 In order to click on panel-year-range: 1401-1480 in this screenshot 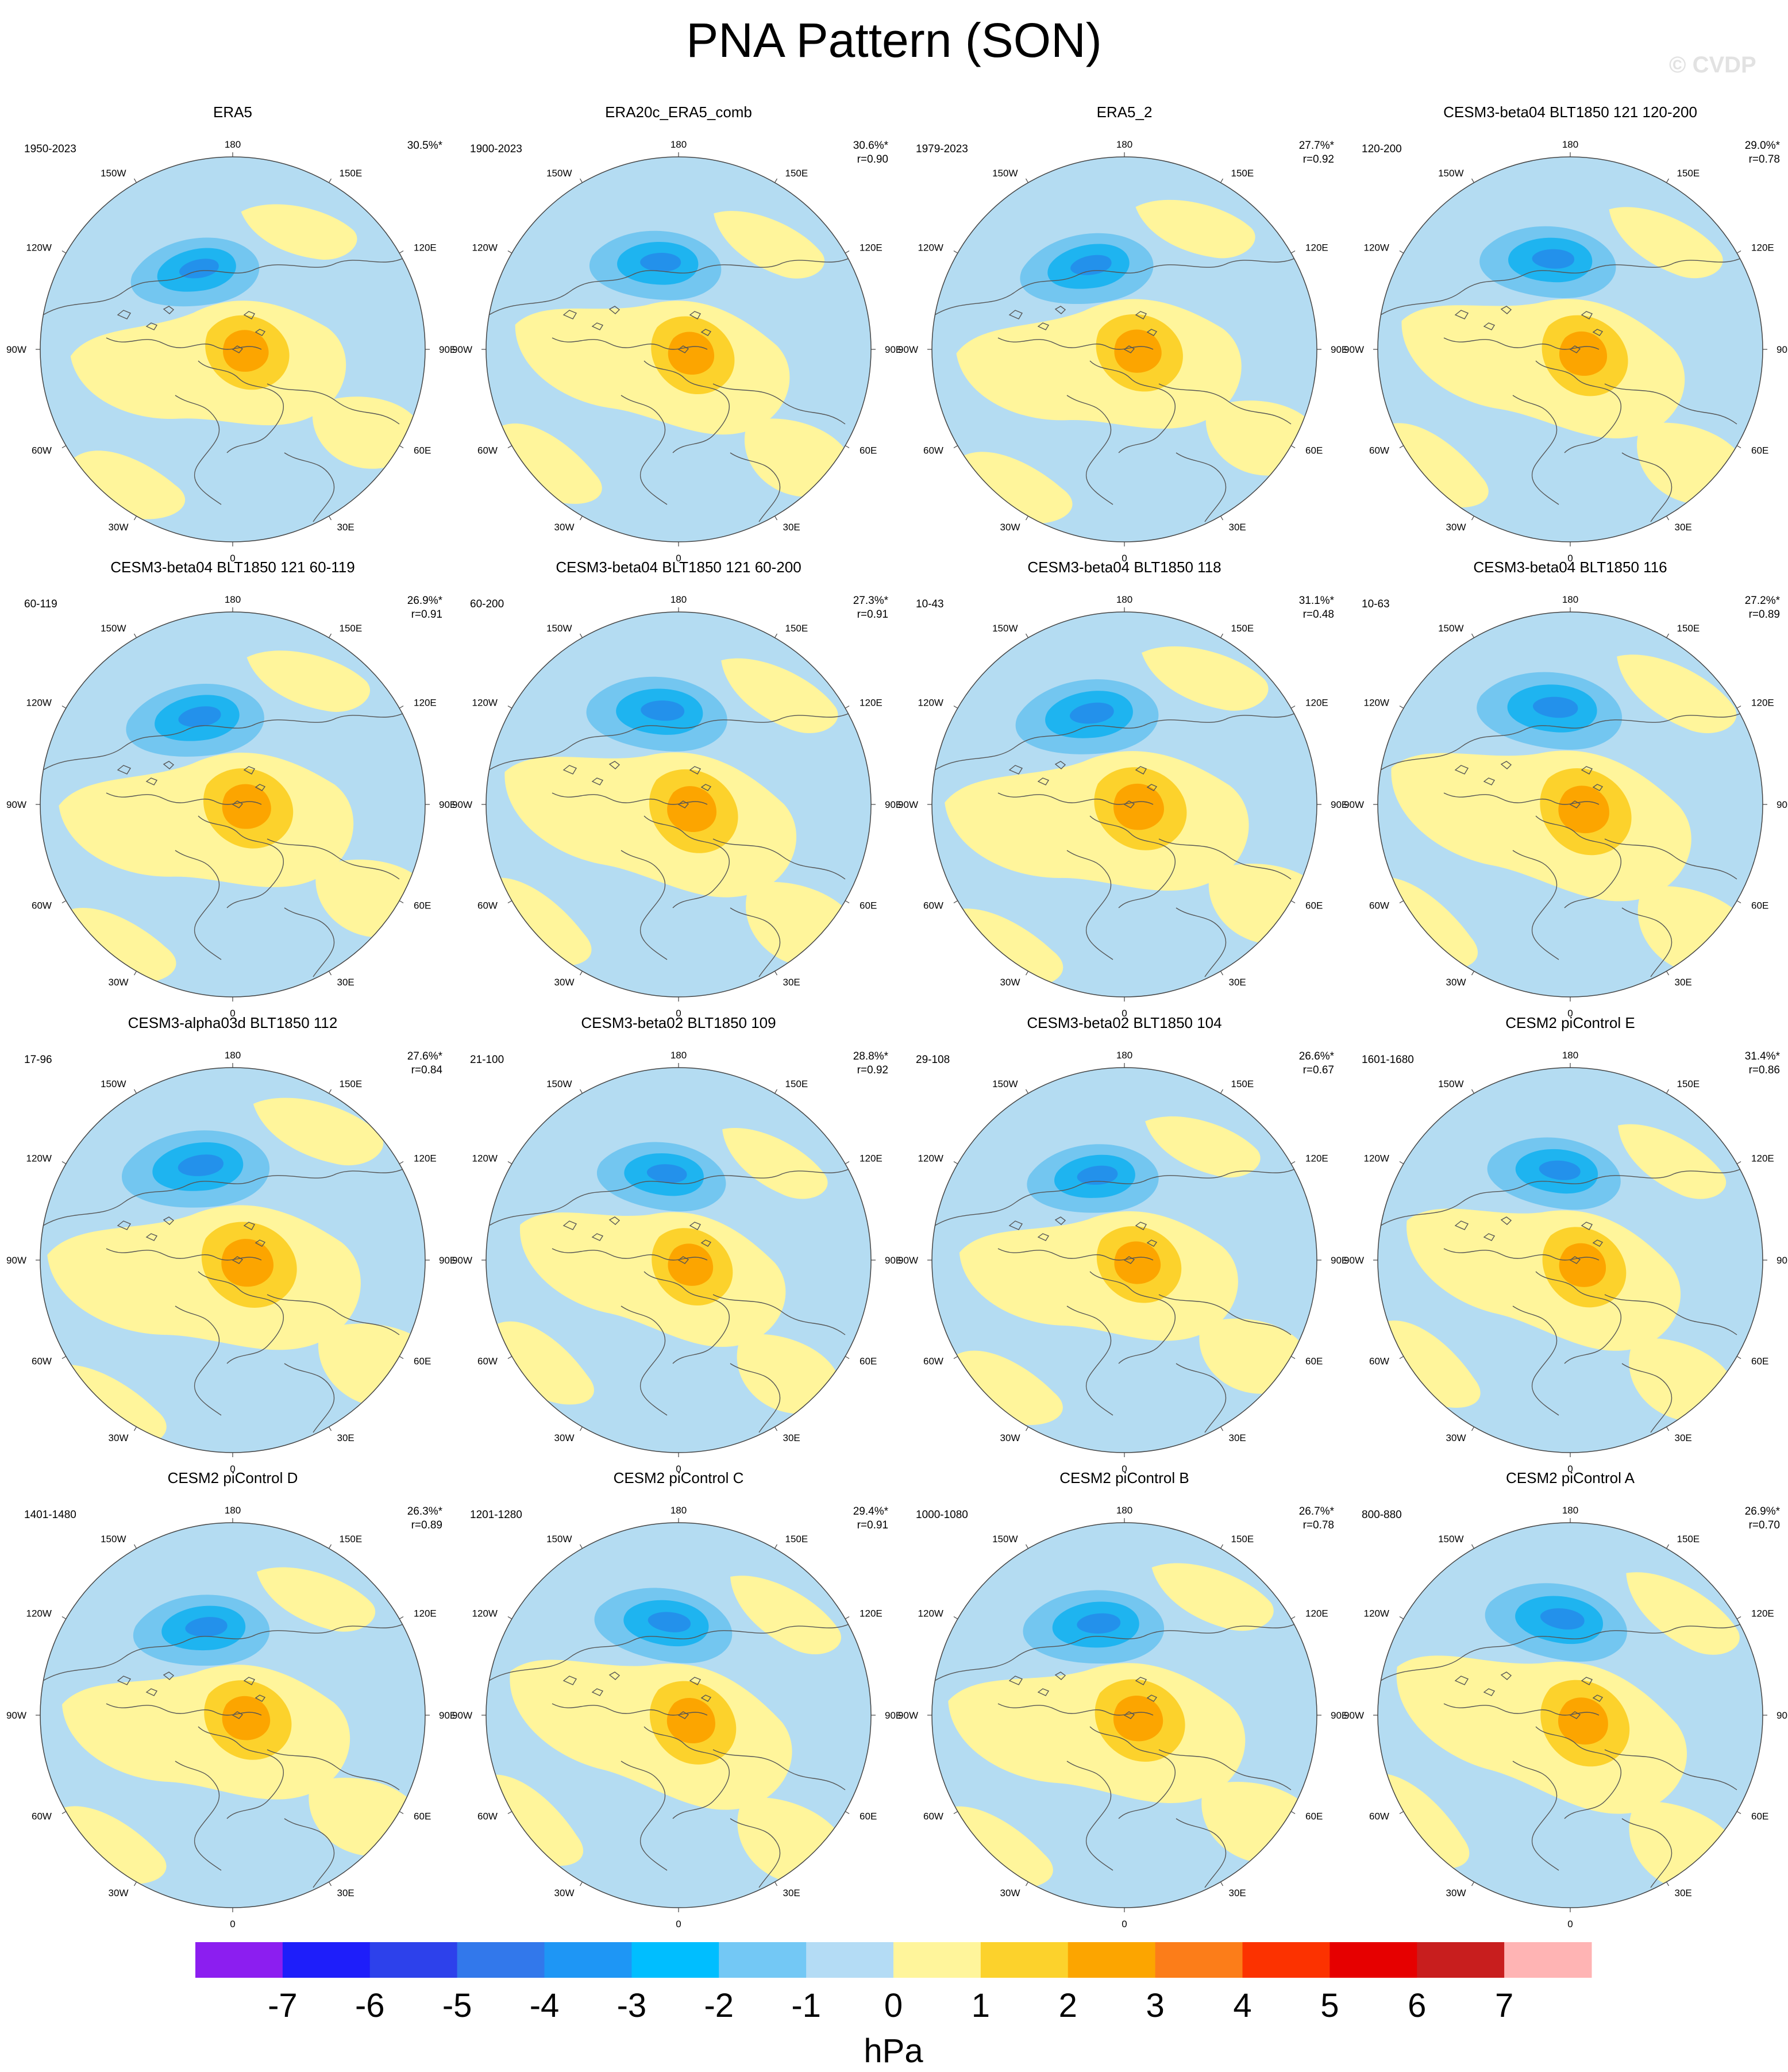, I will do `click(50, 1515)`.